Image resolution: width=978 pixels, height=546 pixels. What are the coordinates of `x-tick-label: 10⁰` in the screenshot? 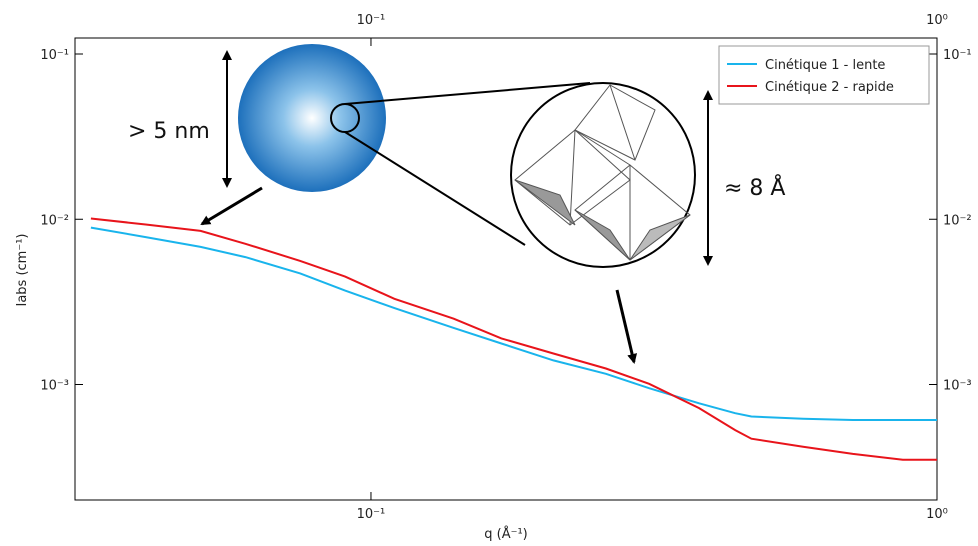 It's located at (937, 514).